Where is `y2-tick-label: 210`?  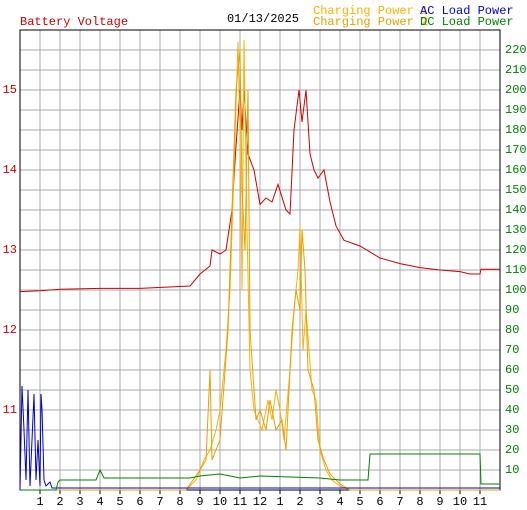 y2-tick-label: 210 is located at coordinates (516, 70).